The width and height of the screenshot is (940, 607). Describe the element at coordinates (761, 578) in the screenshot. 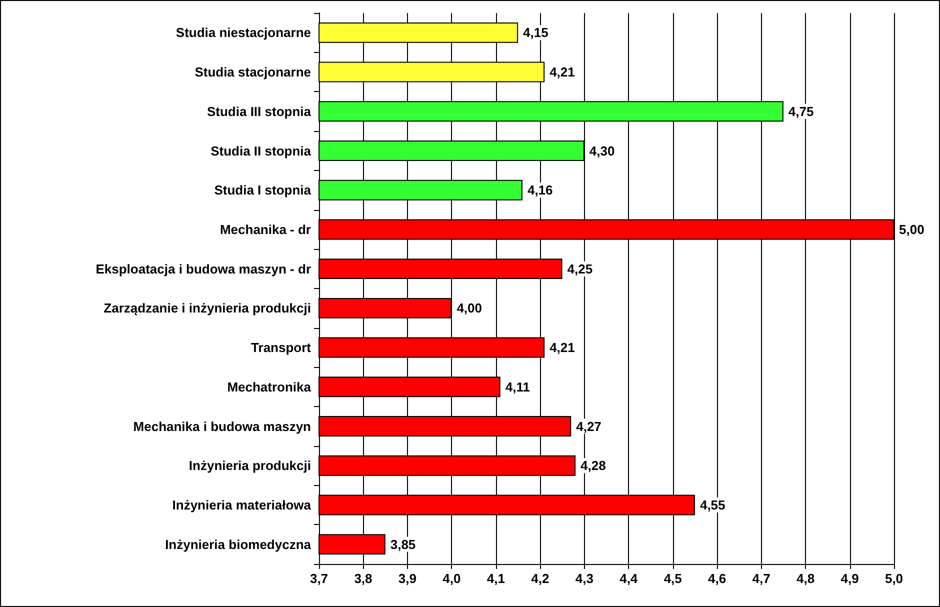

I see `x-tick-label: 4,7` at that location.